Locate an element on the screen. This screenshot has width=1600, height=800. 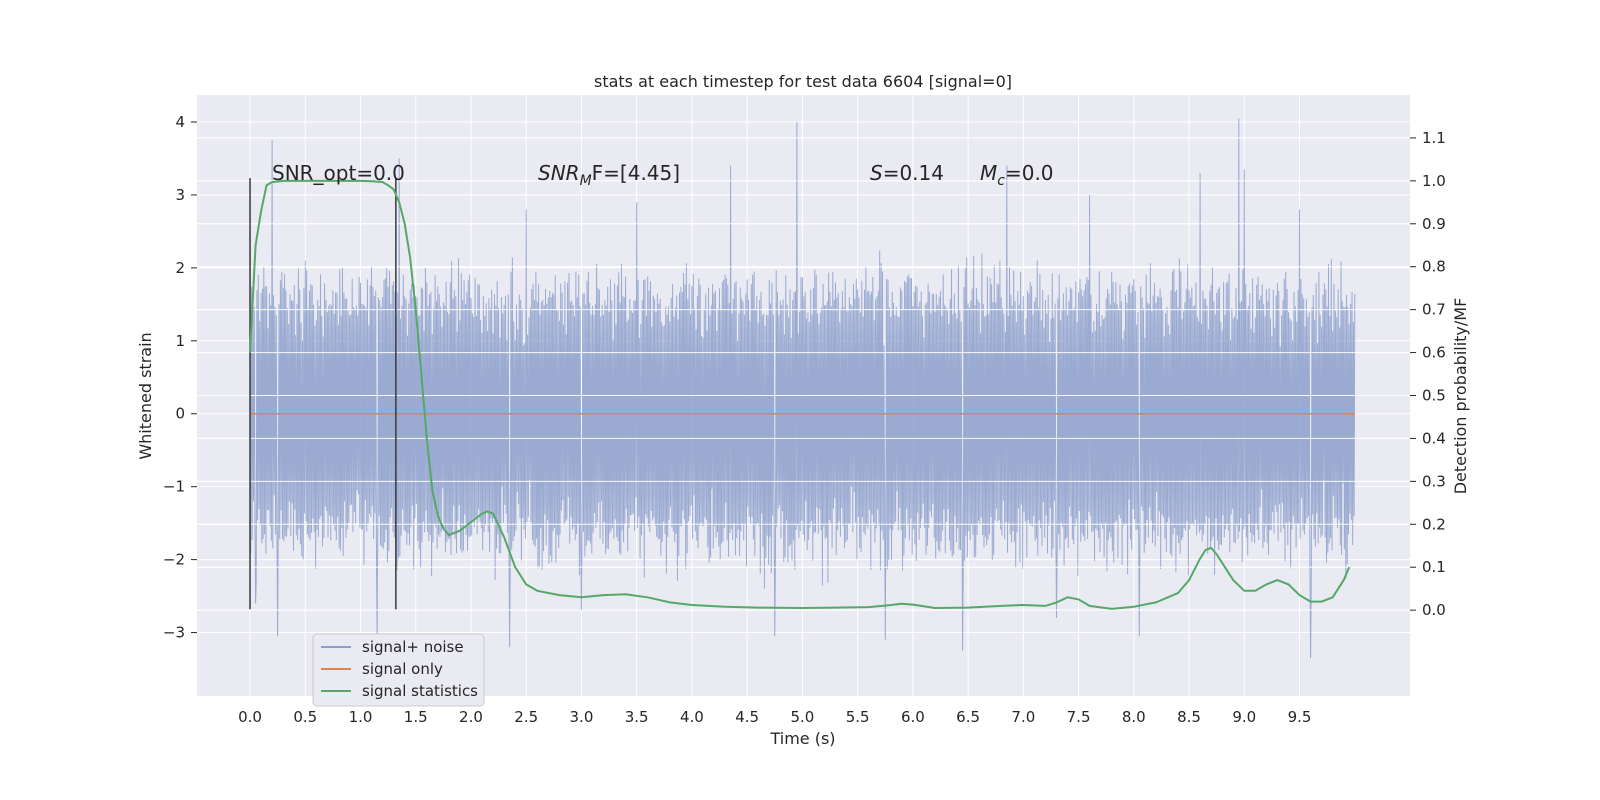
x-tick-label: 3.5 is located at coordinates (637, 717).